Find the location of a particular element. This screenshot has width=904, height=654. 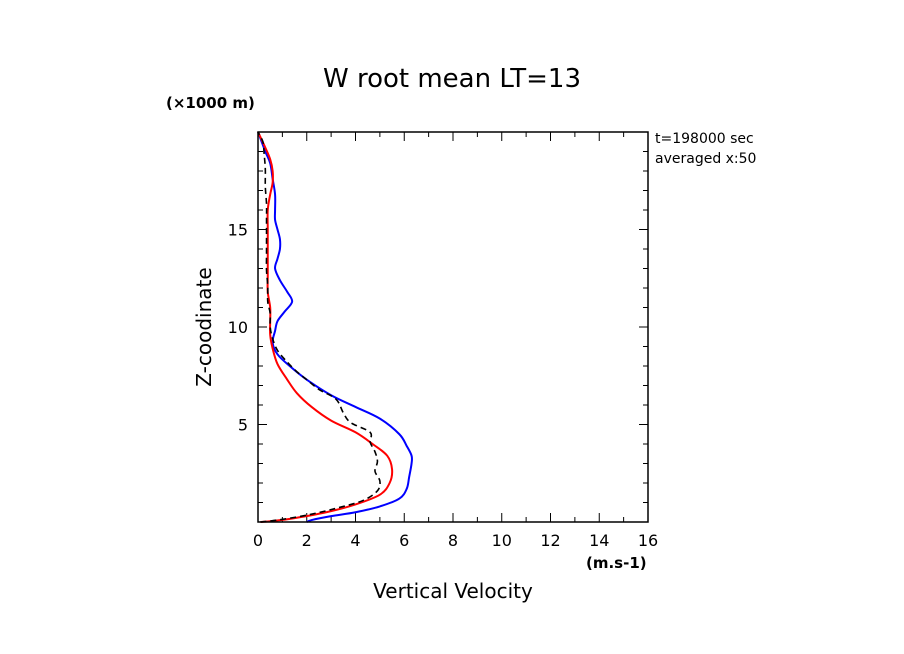

chart-title: W root mean LT=13 is located at coordinates (452, 79).